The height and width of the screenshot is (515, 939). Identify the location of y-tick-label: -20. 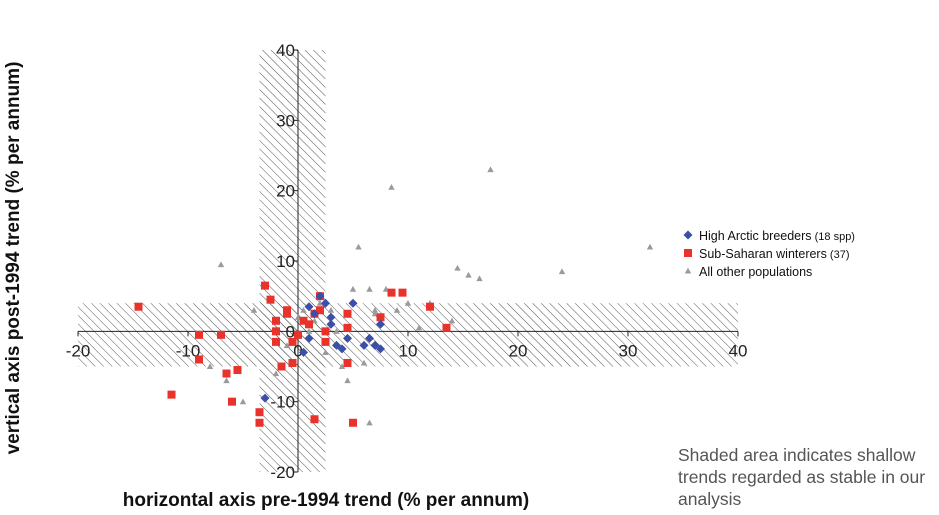
(282, 472).